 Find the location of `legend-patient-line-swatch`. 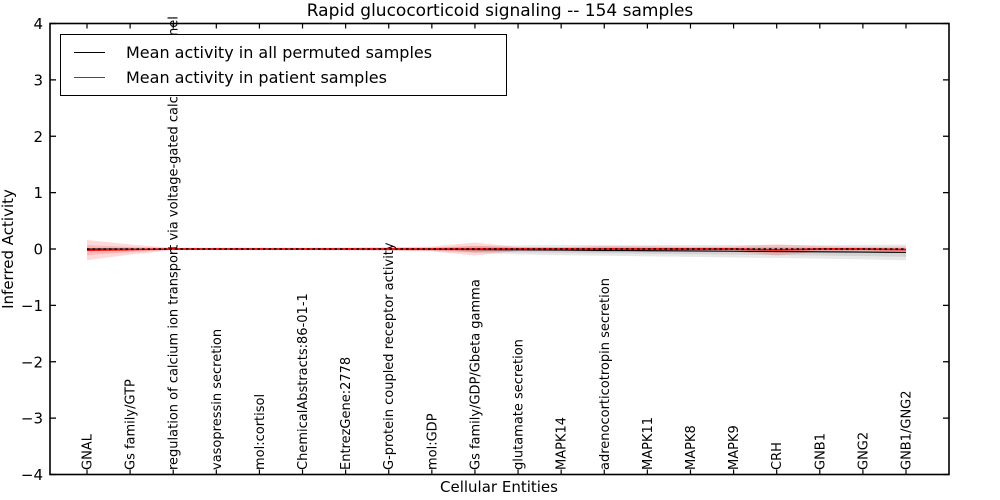

legend-patient-line-swatch is located at coordinates (89, 77).